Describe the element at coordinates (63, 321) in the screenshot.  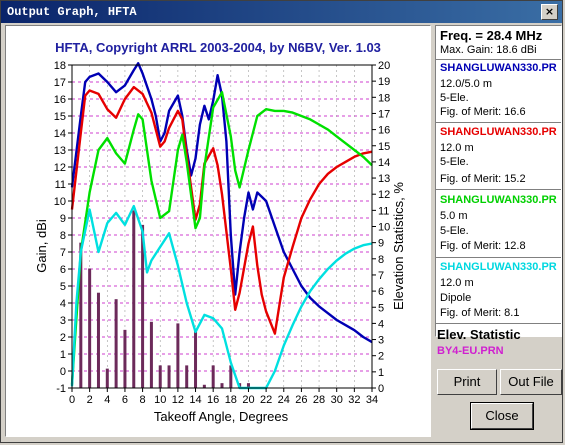
I see `y-tick-label: 3` at that location.